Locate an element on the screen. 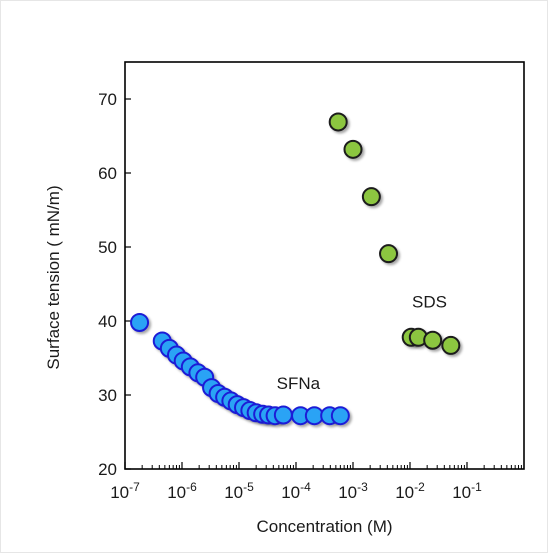 The height and width of the screenshot is (554, 548). y-tick-label: 70 is located at coordinates (107, 99).